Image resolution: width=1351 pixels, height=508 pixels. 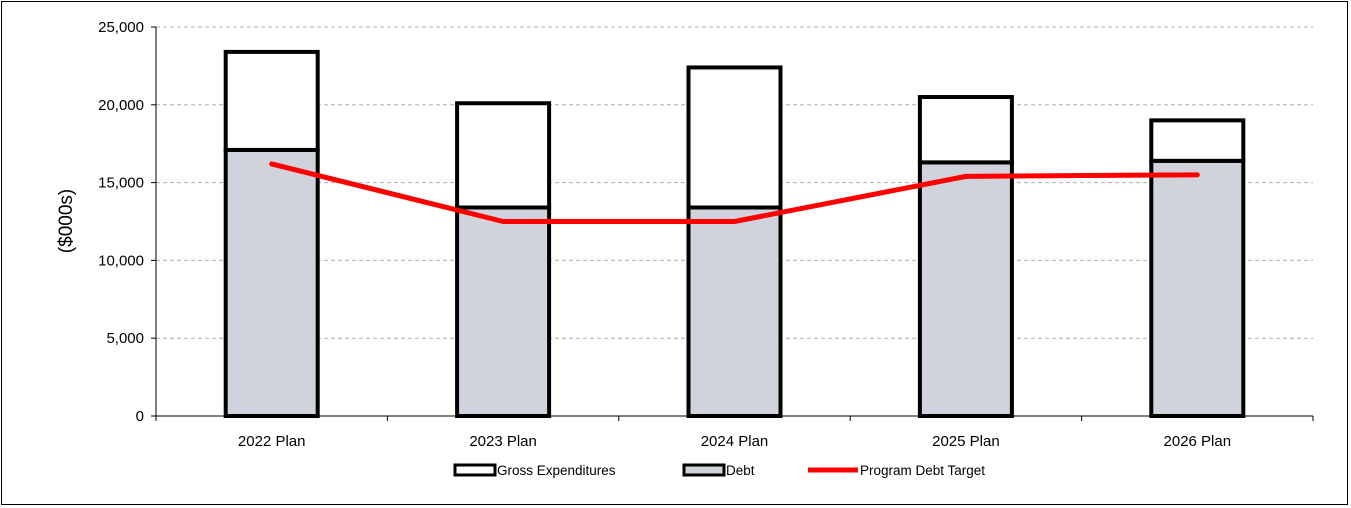 I want to click on line-program-debt-target, so click(x=734, y=192).